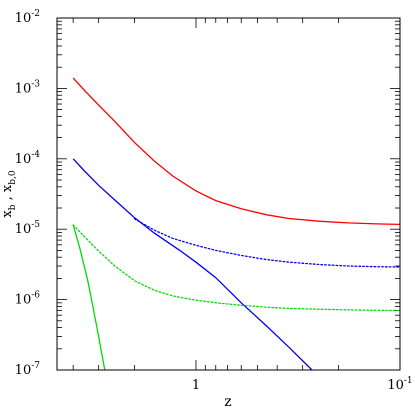 The height and width of the screenshot is (415, 415). I want to click on y-tick-label: 10⁻⁶, so click(28, 299).